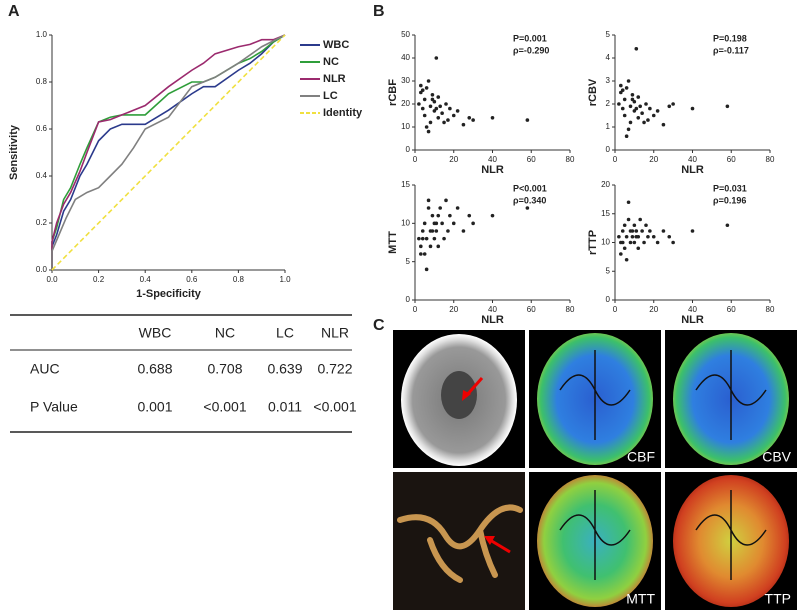  Describe the element at coordinates (14, 152) in the screenshot. I see `y-axis-label: Sensitivity` at that location.